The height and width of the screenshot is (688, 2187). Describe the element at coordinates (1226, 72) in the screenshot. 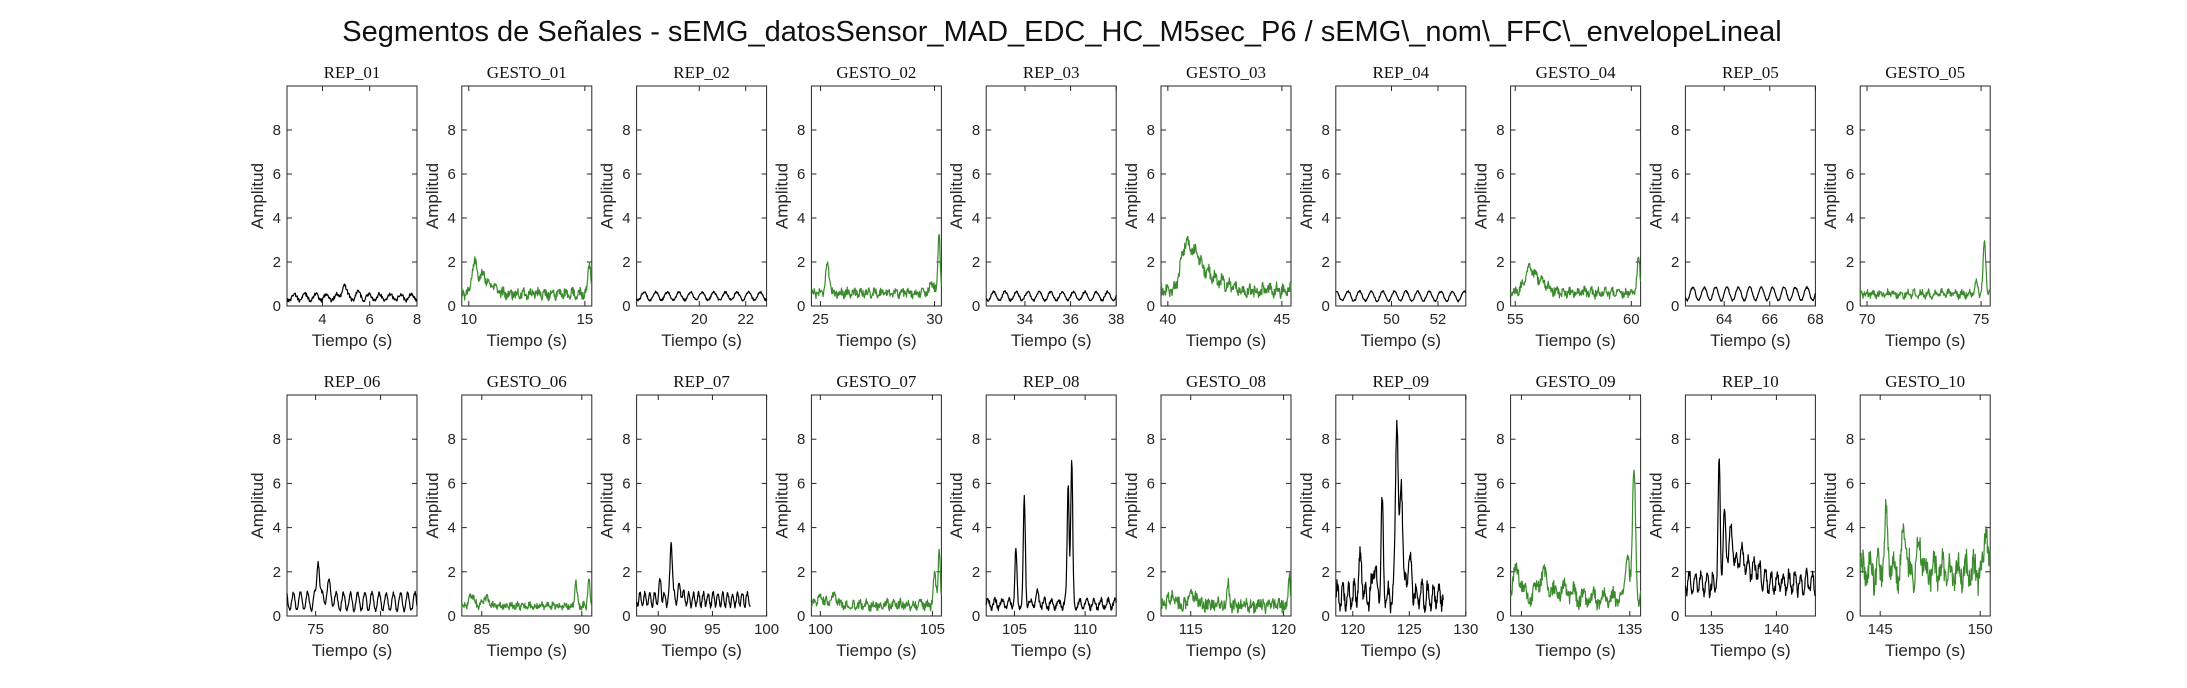

I see `subplot-title: GESTO_03` at that location.